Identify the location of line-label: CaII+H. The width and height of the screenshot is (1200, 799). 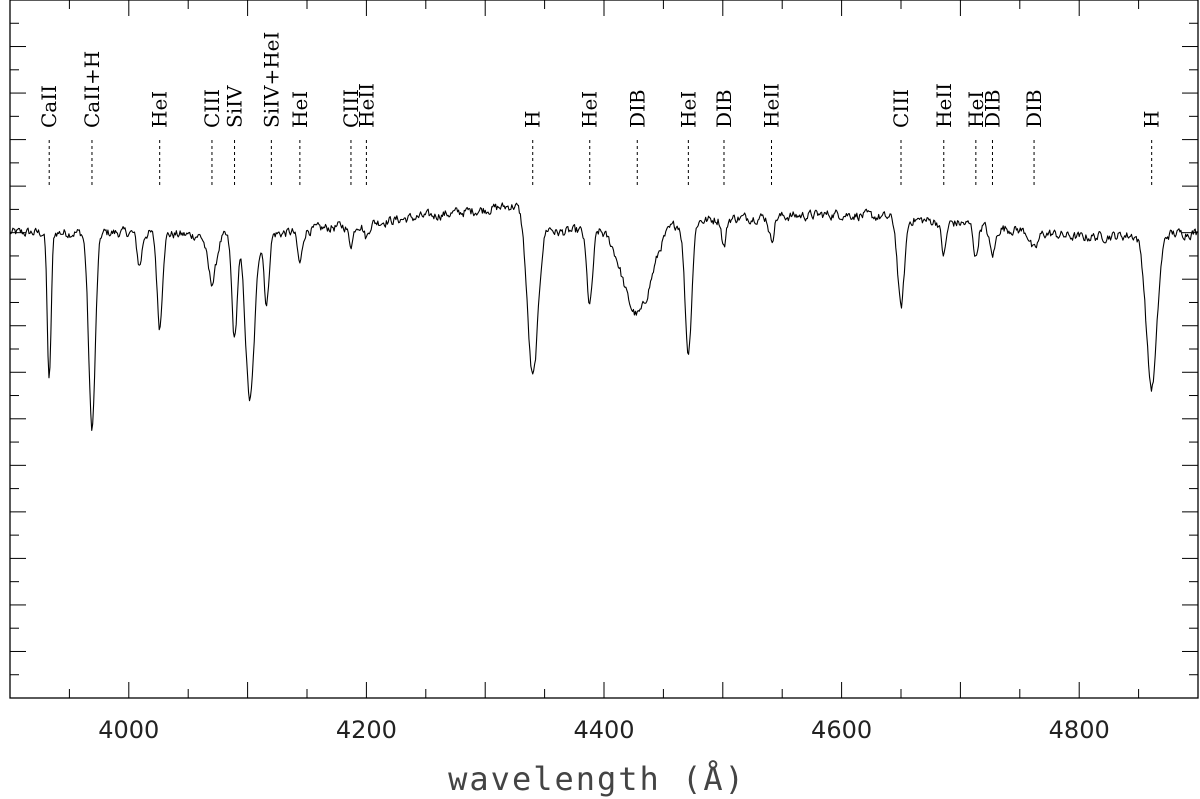
(92, 89).